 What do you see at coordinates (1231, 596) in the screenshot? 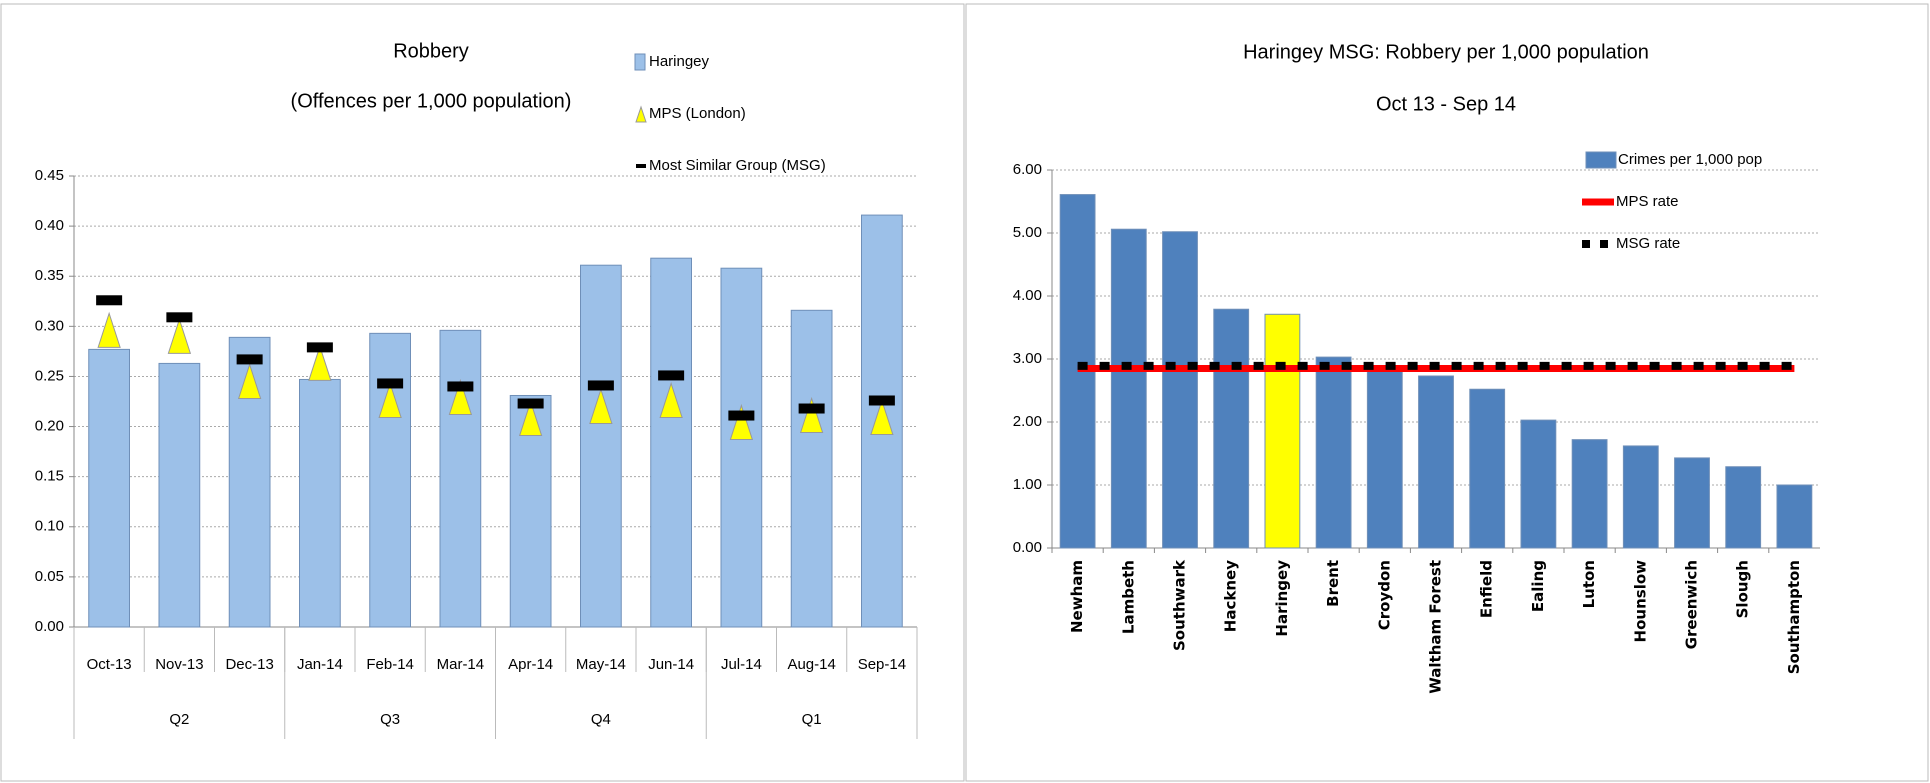
I see `x-tick-label: Hackney` at bounding box center [1231, 596].